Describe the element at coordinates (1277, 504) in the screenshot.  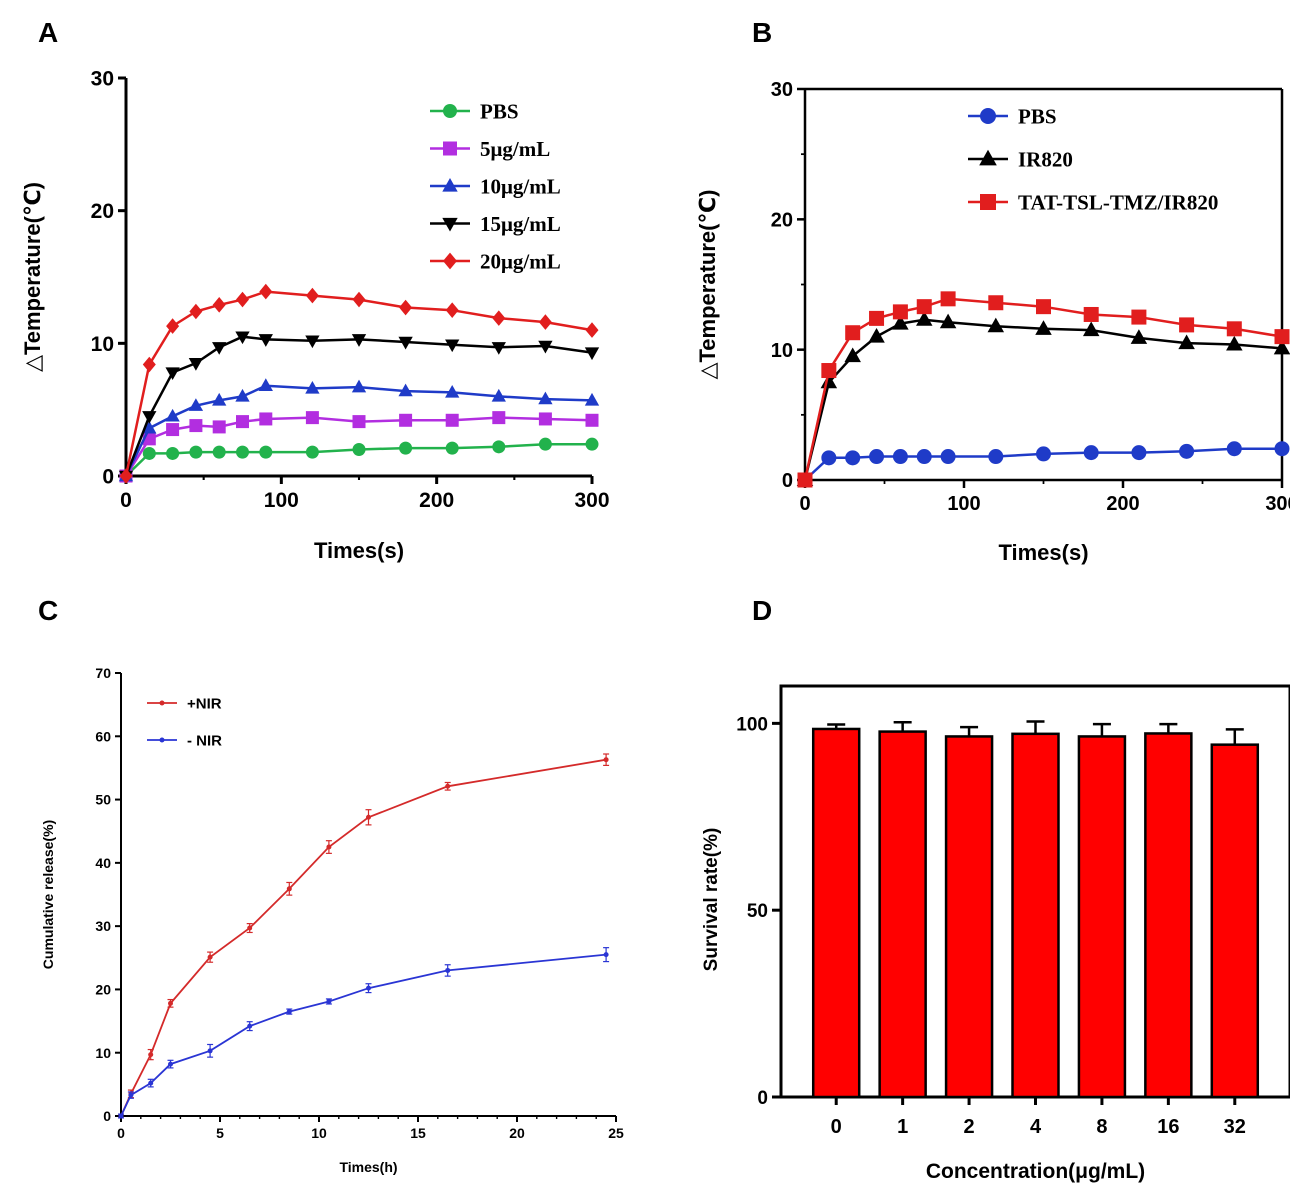
I see `x-tick-label: 300` at that location.